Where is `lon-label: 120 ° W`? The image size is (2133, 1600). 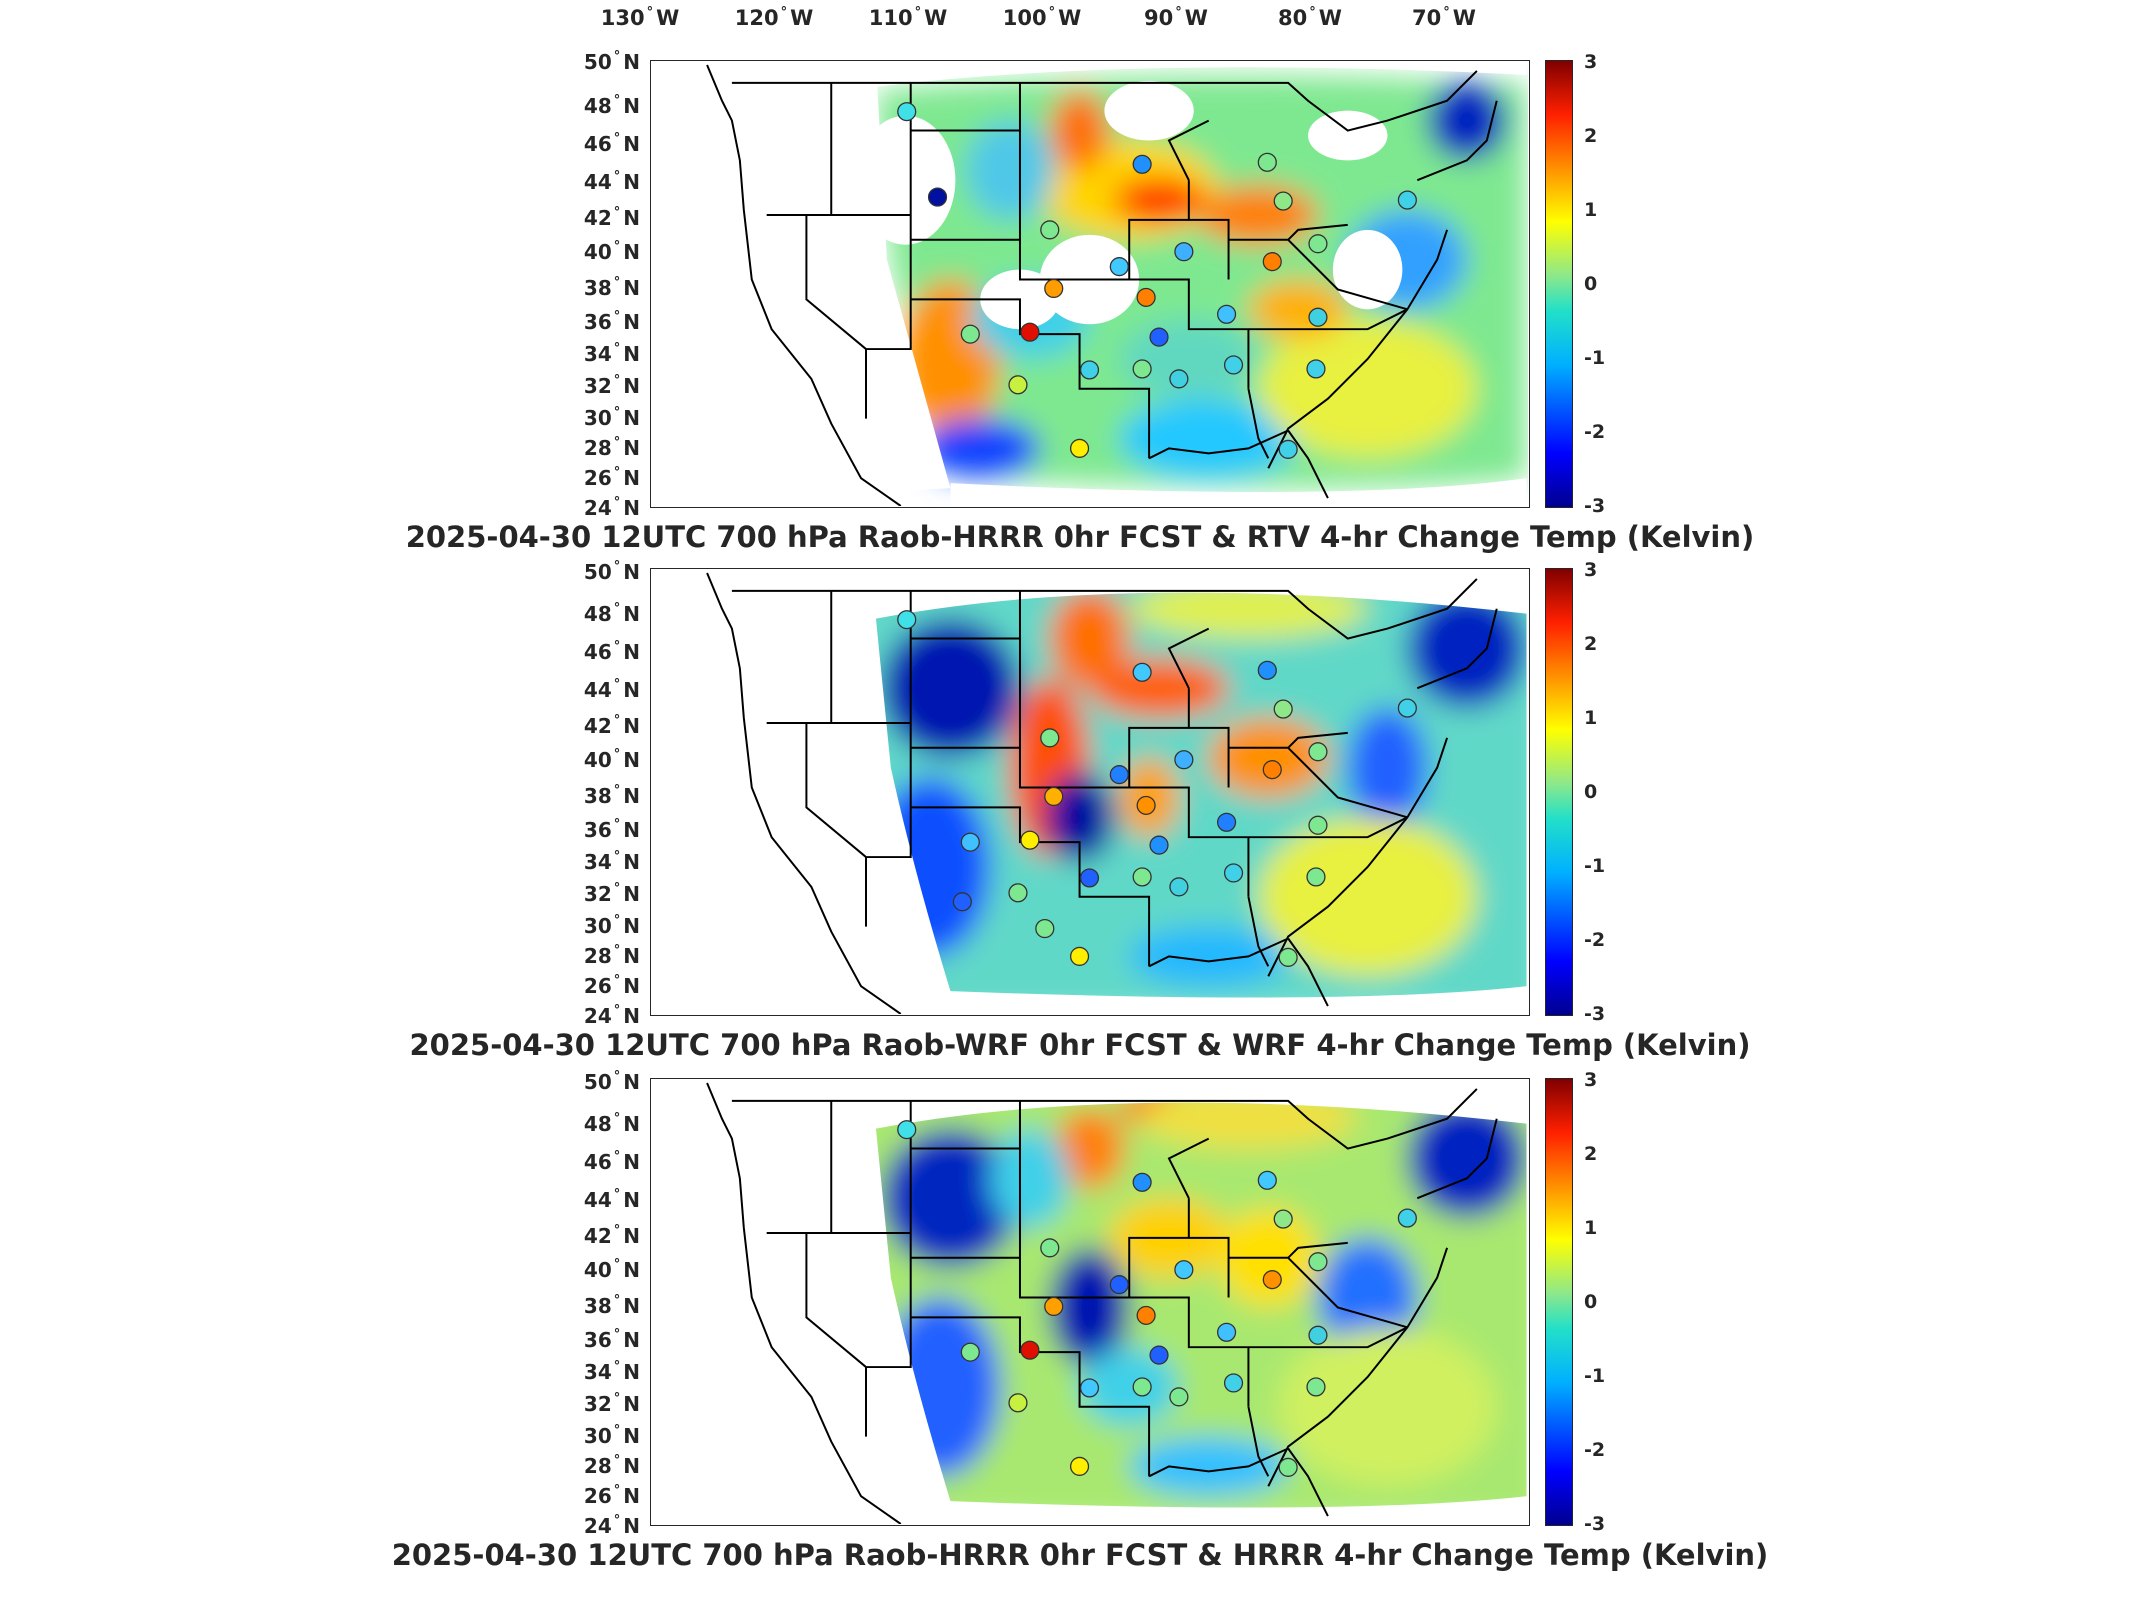
lon-label: 120 ° W is located at coordinates (774, 17).